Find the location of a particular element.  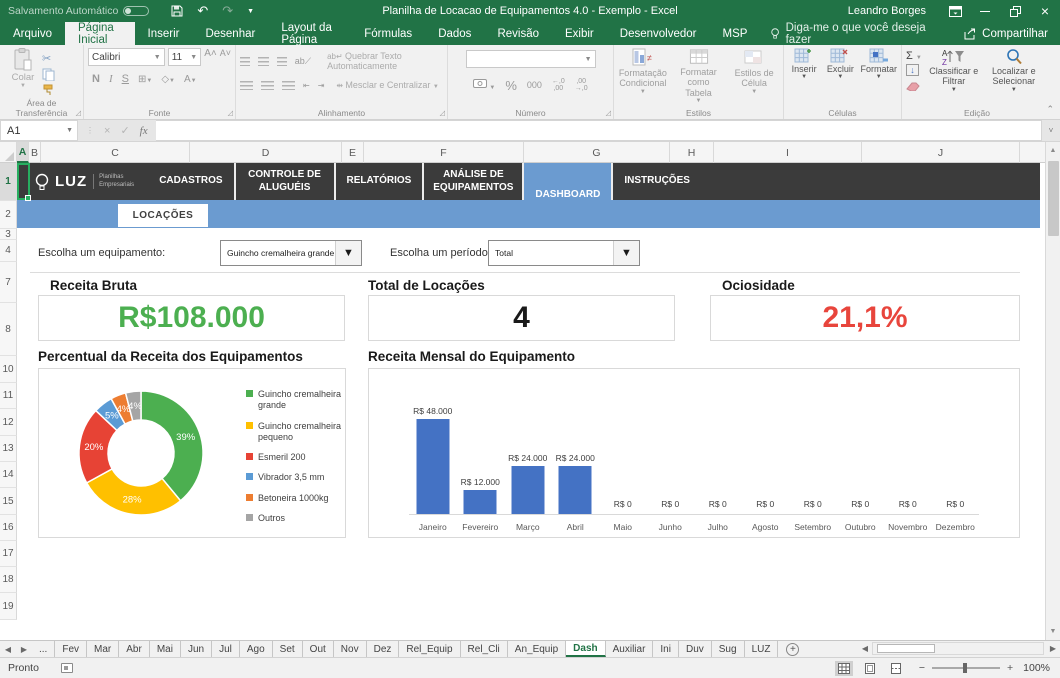

clipboard-dialog-launcher: ◿ is located at coordinates (78, 113).